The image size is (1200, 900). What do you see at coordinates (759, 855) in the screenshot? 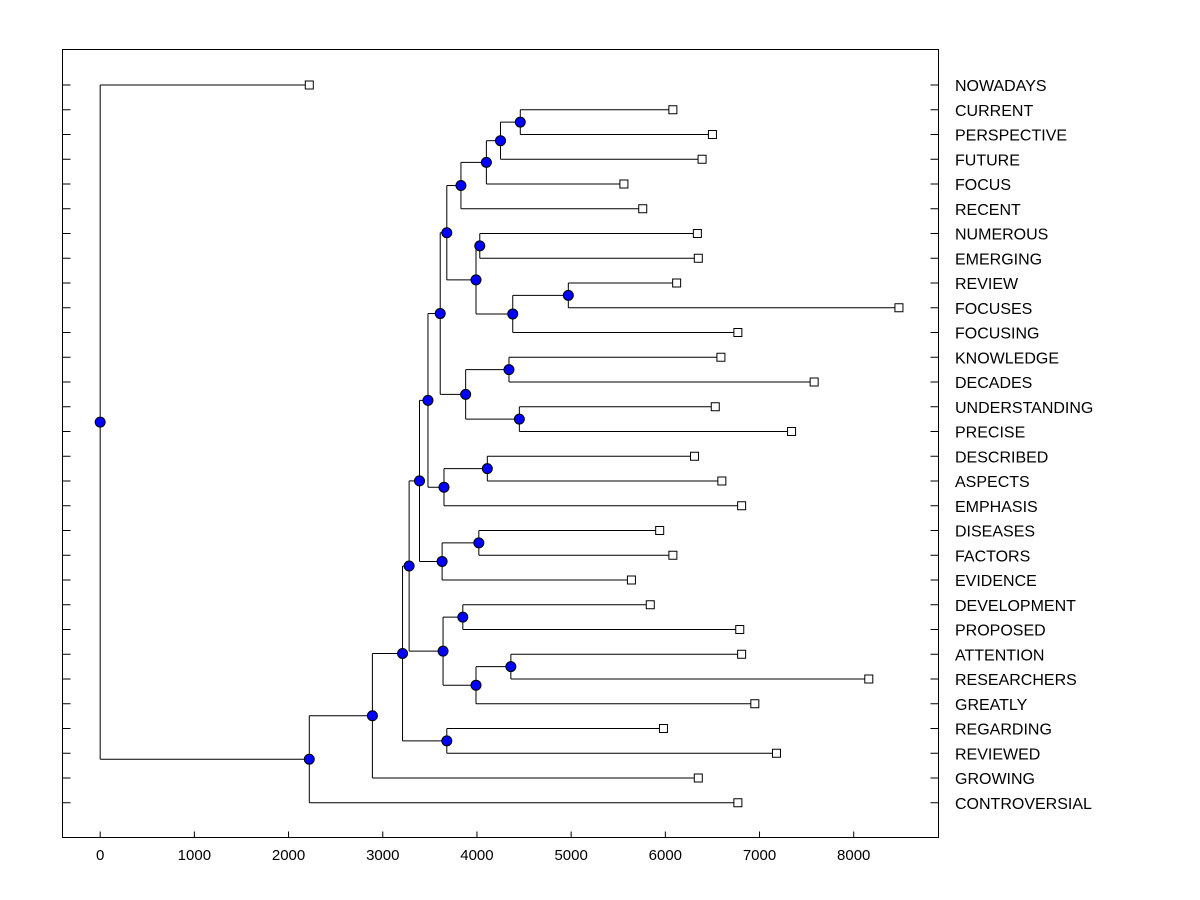
I see `x-tick-label: 7000` at bounding box center [759, 855].